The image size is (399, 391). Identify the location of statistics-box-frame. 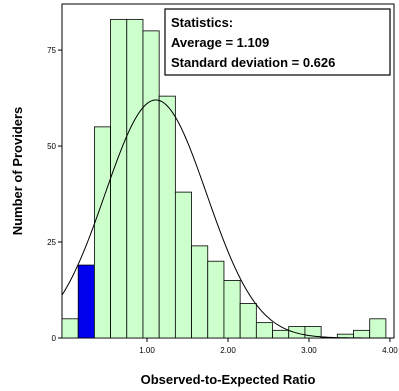
(277, 42).